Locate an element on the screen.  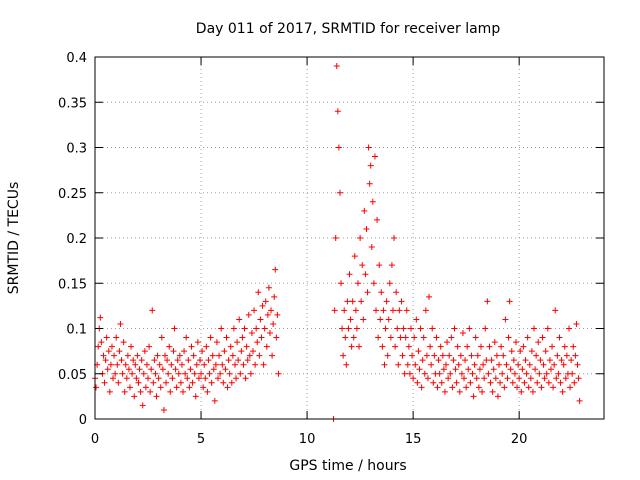
y-tick-label: 0.15 is located at coordinates (72, 284).